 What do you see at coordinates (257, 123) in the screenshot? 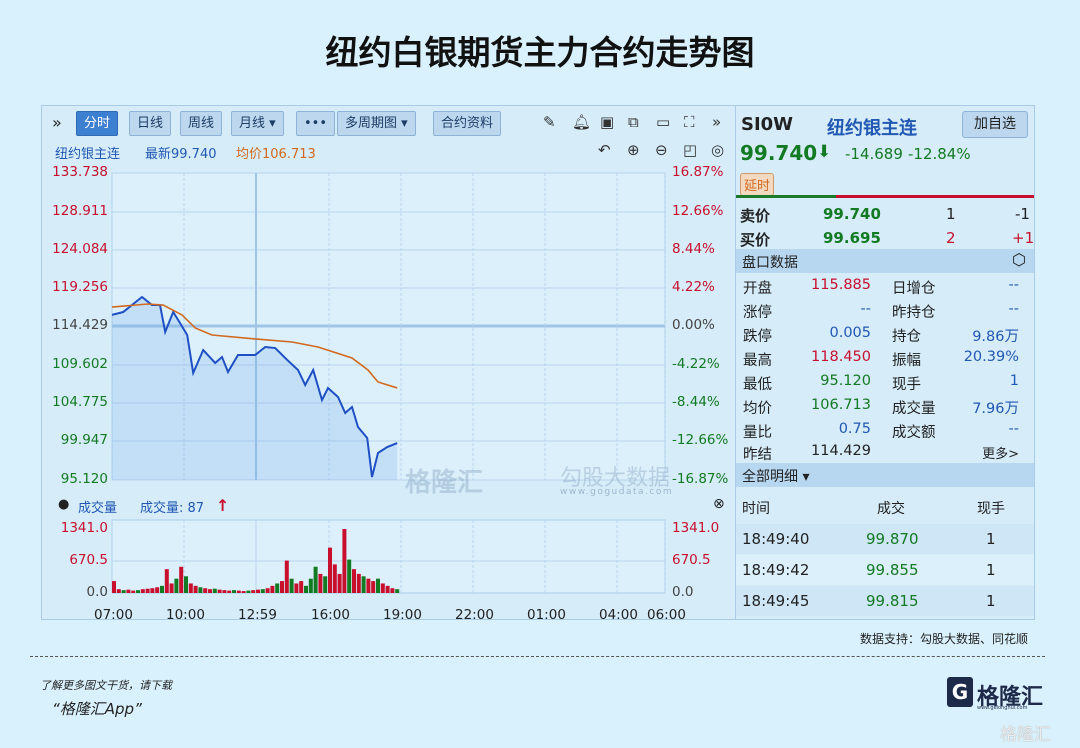
I see `tab-monthly: 月线 ▾` at bounding box center [257, 123].